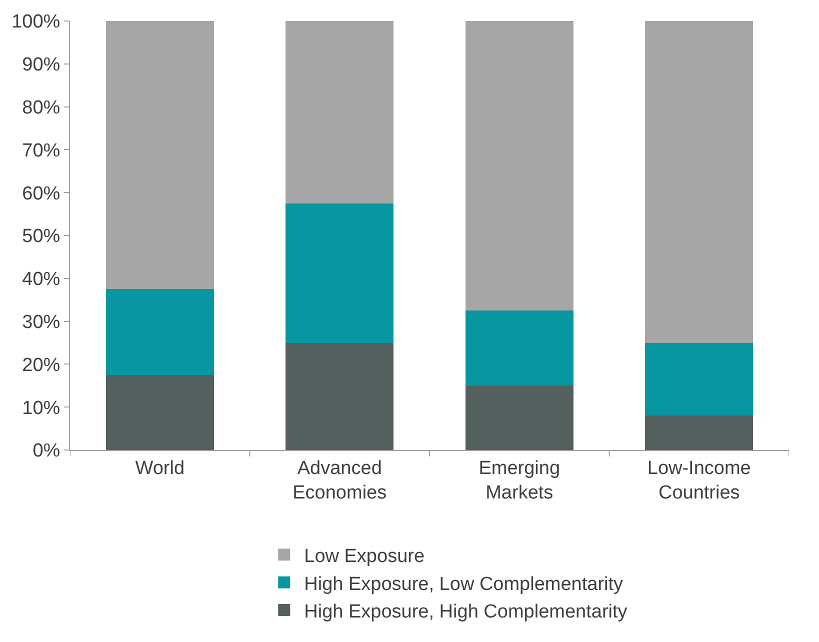  What do you see at coordinates (41, 193) in the screenshot?
I see `y-tick-label: 60%` at bounding box center [41, 193].